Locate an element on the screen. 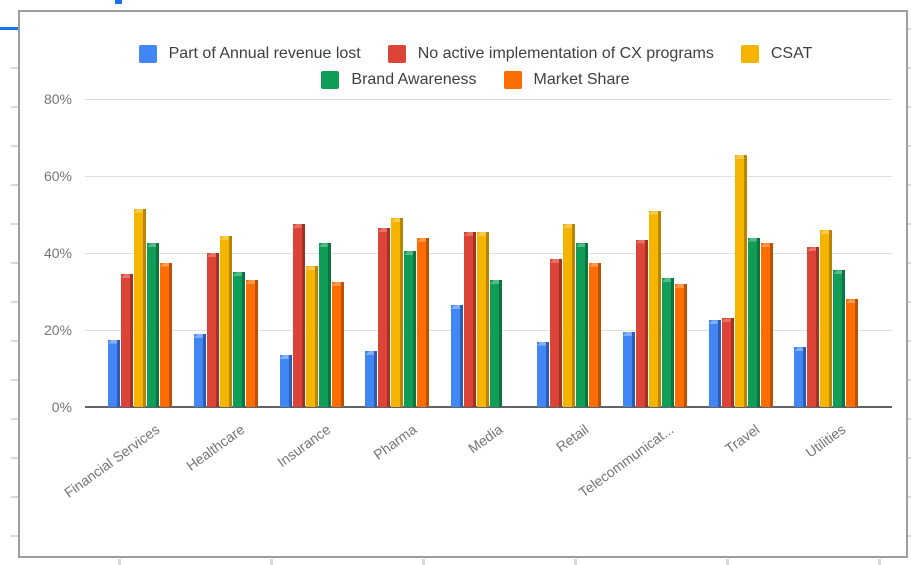 This screenshot has width=911, height=565. bar-brand-awareness-travel is located at coordinates (753, 322).